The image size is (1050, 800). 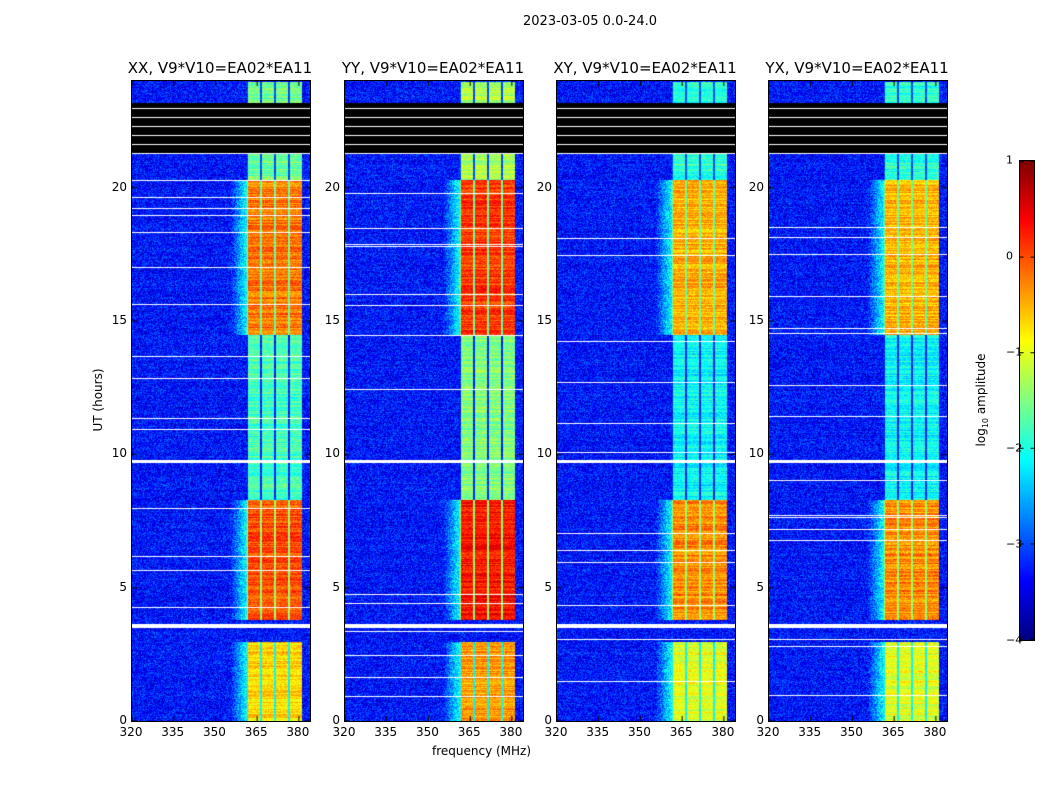 What do you see at coordinates (1009, 160) in the screenshot?
I see `colorbar-tick-label: 1` at bounding box center [1009, 160].